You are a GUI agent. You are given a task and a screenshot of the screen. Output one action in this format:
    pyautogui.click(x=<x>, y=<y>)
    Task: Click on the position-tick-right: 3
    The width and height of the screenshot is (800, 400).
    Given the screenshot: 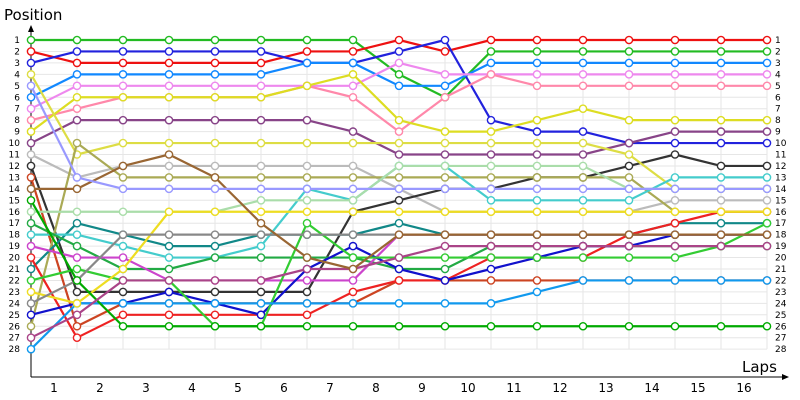 What is the action you would take?
    pyautogui.click(x=778, y=64)
    